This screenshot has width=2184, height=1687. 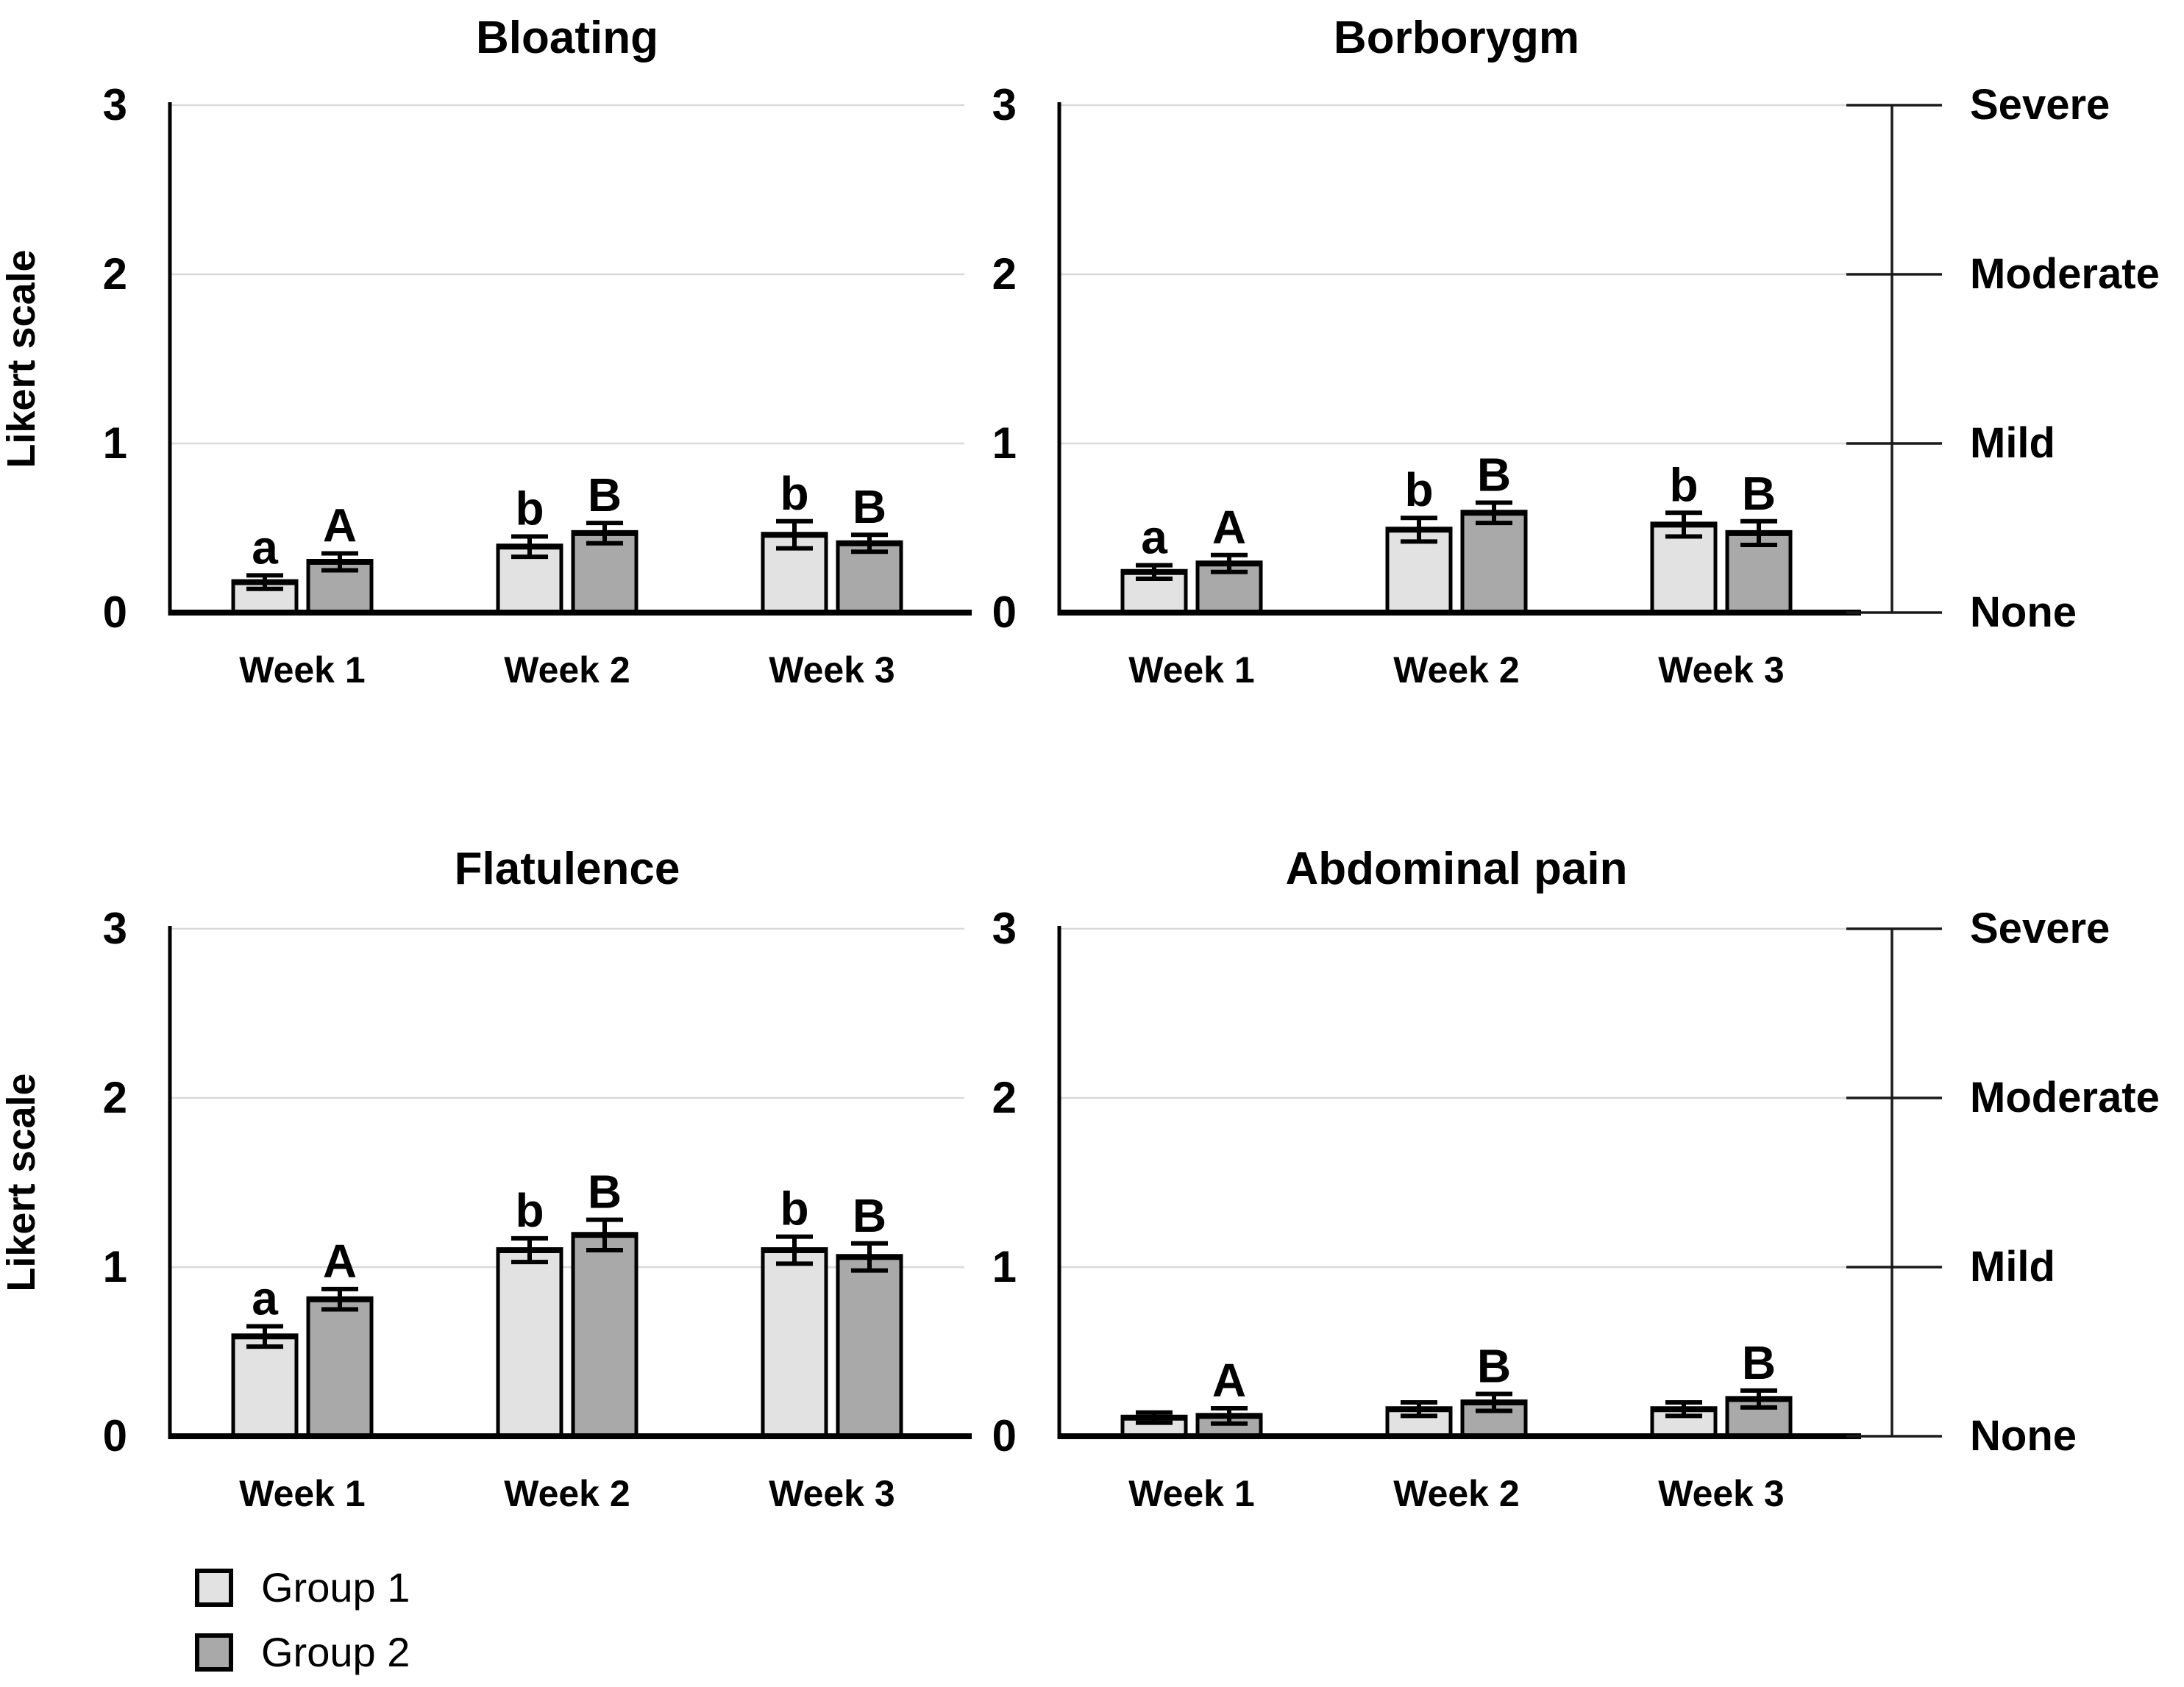 What do you see at coordinates (1456, 869) in the screenshot?
I see `chart-title-abdominal-pain: Abdominal pain` at bounding box center [1456, 869].